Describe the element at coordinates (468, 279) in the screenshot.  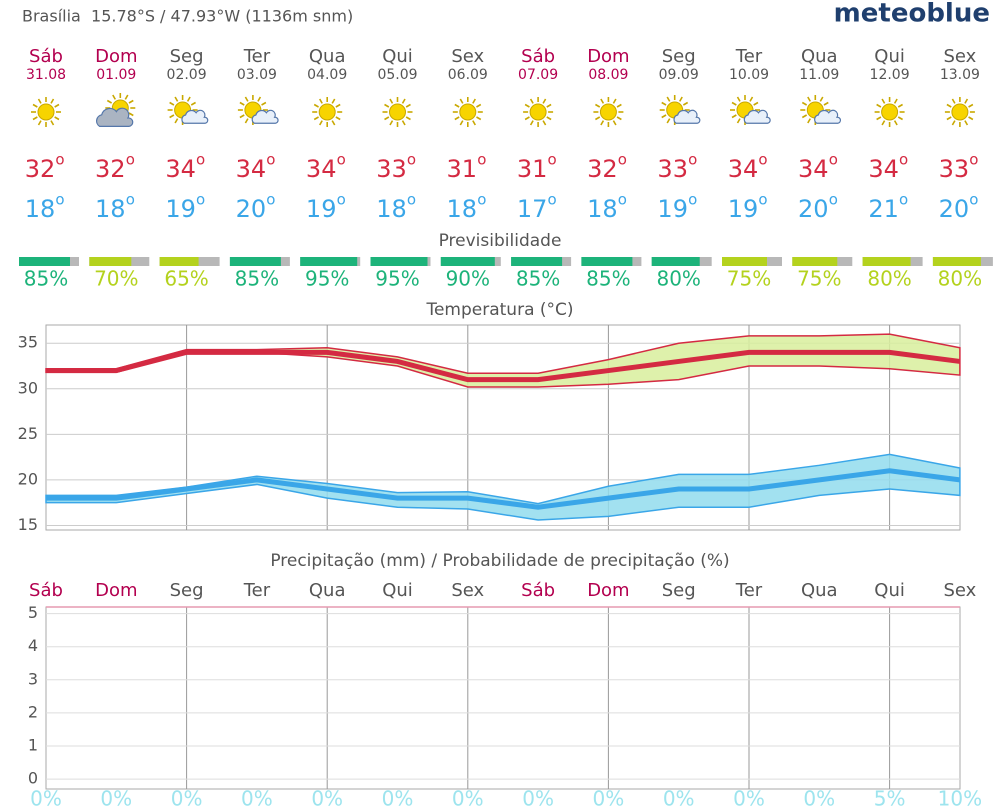
I see `predictability-label: 90%` at that location.